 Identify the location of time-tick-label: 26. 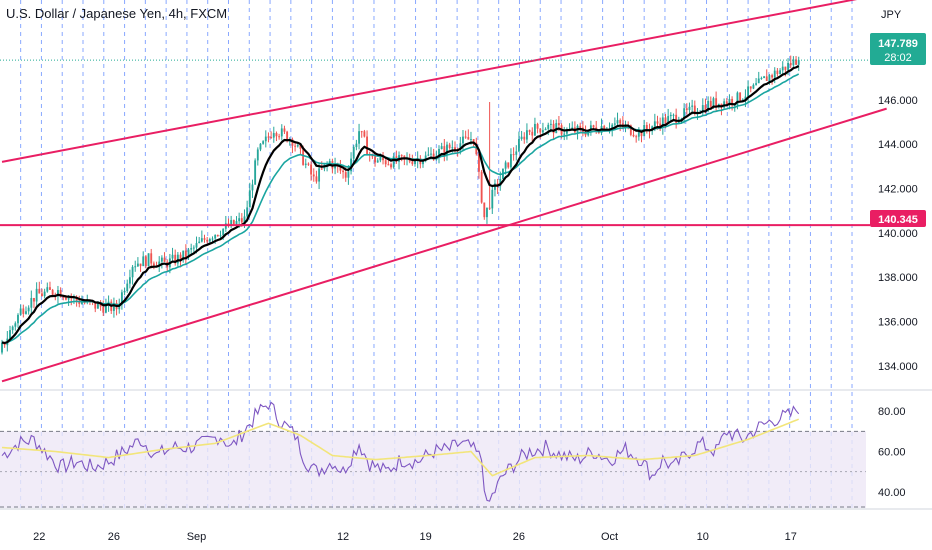
(519, 537).